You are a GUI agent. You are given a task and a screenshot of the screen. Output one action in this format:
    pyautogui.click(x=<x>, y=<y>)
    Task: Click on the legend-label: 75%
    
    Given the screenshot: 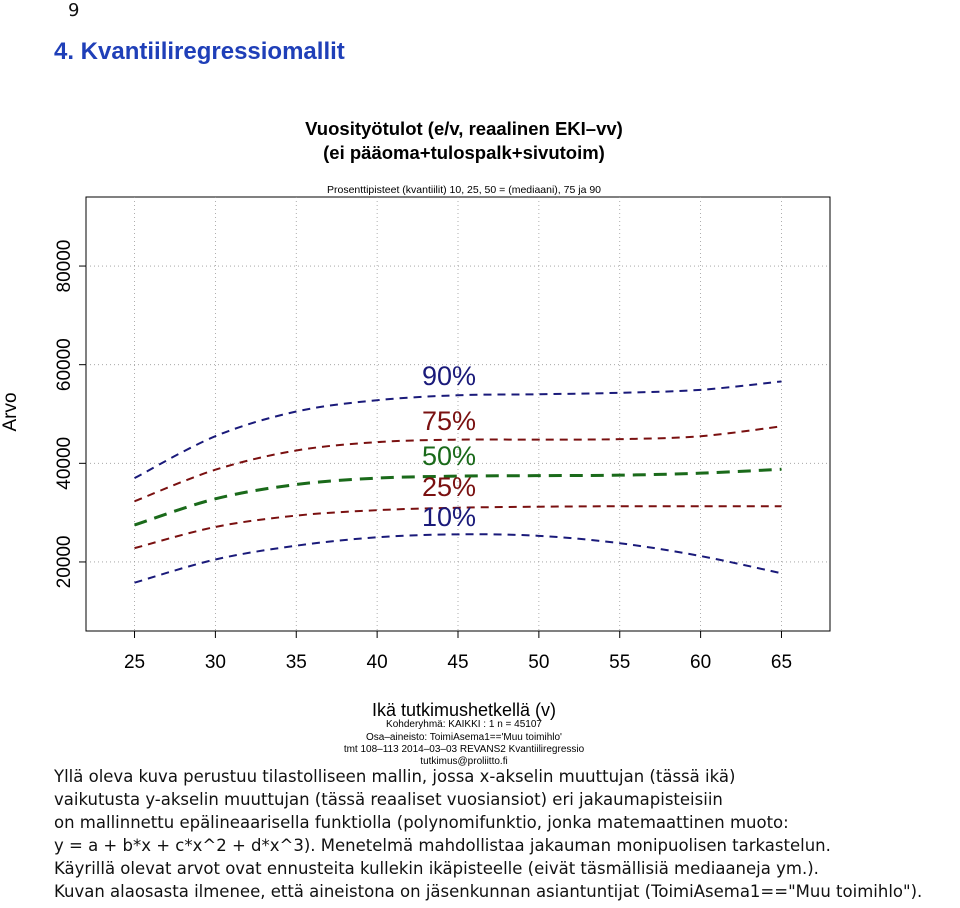 What is the action you would take?
    pyautogui.click(x=449, y=421)
    